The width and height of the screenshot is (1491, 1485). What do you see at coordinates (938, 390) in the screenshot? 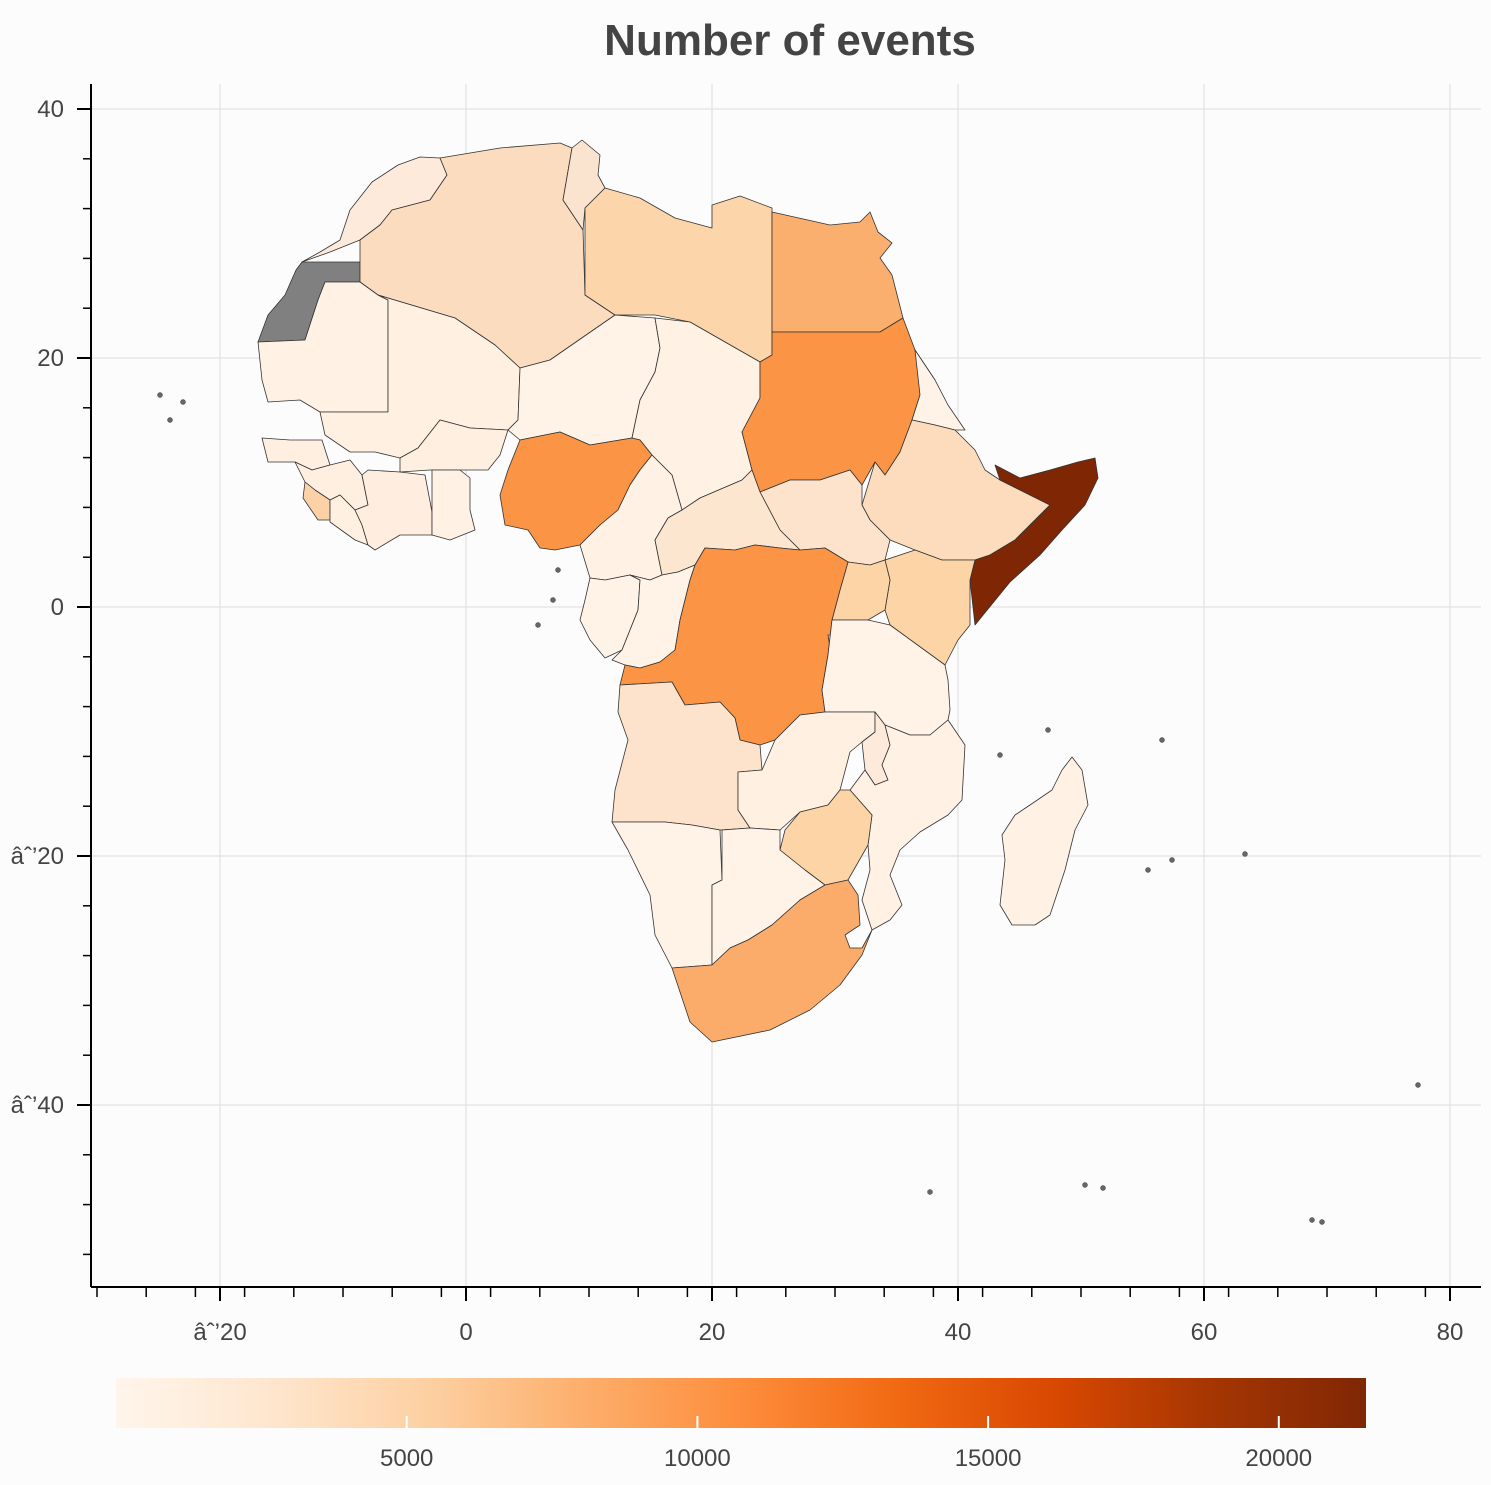
I see `country-eritrea` at bounding box center [938, 390].